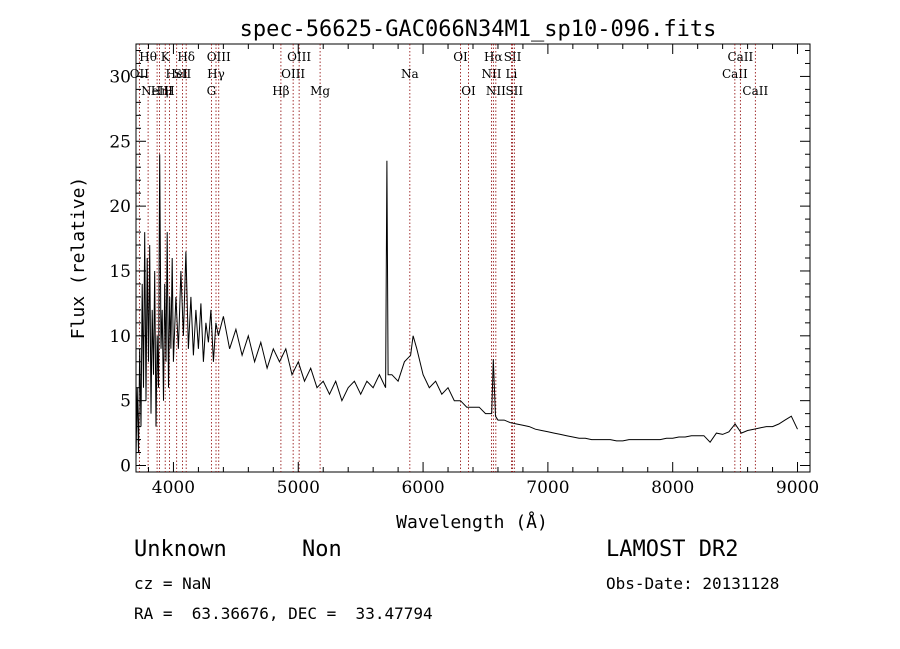  Describe the element at coordinates (472, 522) in the screenshot. I see `x-axis-label: Wavelength (Å)` at that location.